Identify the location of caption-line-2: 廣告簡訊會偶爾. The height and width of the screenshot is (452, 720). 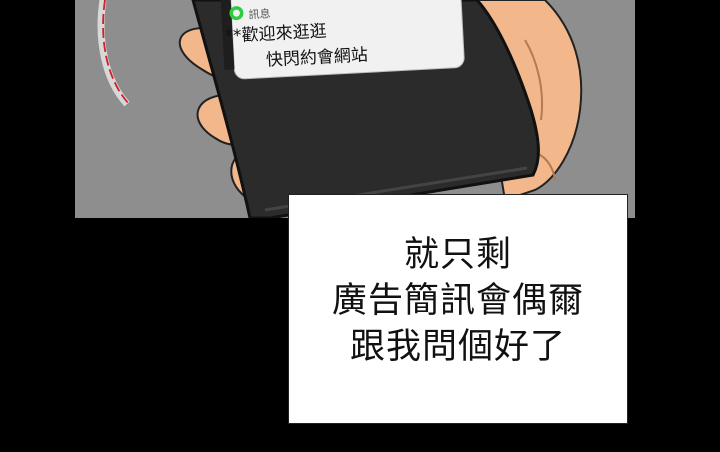
(457, 301).